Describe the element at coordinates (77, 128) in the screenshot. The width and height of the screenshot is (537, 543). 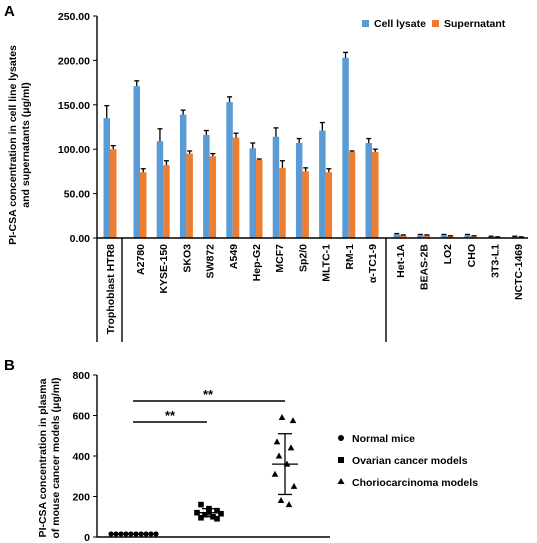
I see `panel-a-y-ticks: 0.00 50.00 100.00 150.00 200.00 250.00` at that location.